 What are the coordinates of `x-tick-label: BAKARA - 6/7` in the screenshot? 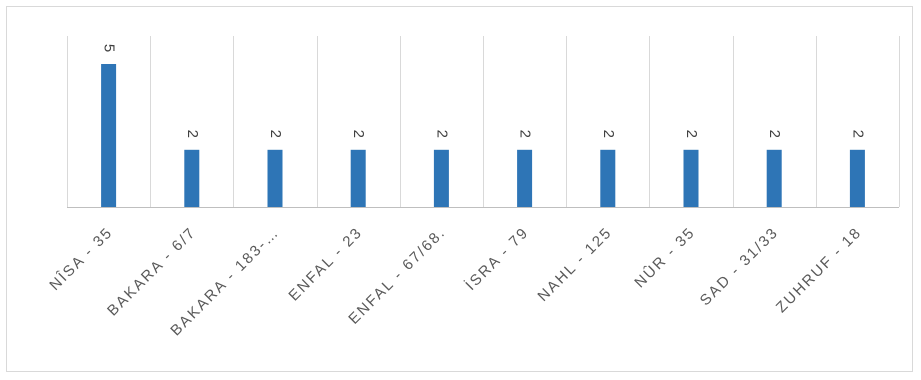 It's located at (152, 272).